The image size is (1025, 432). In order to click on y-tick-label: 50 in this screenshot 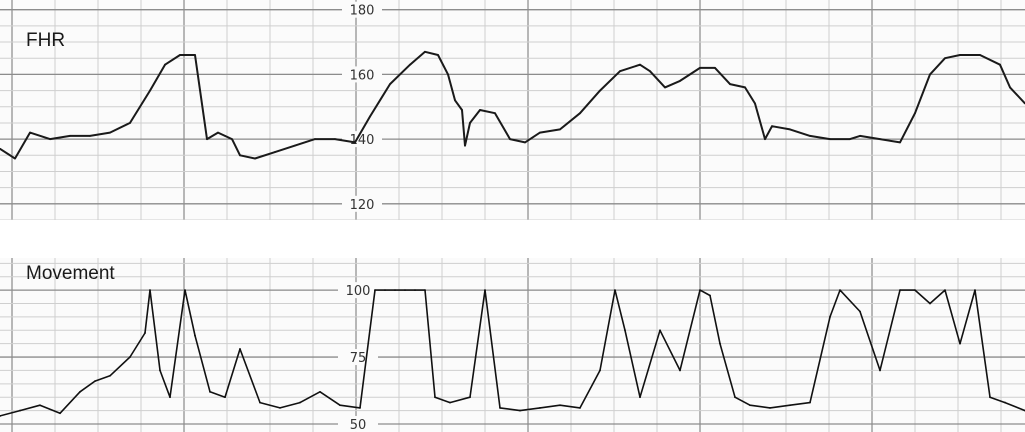, I will do `click(358, 425)`.